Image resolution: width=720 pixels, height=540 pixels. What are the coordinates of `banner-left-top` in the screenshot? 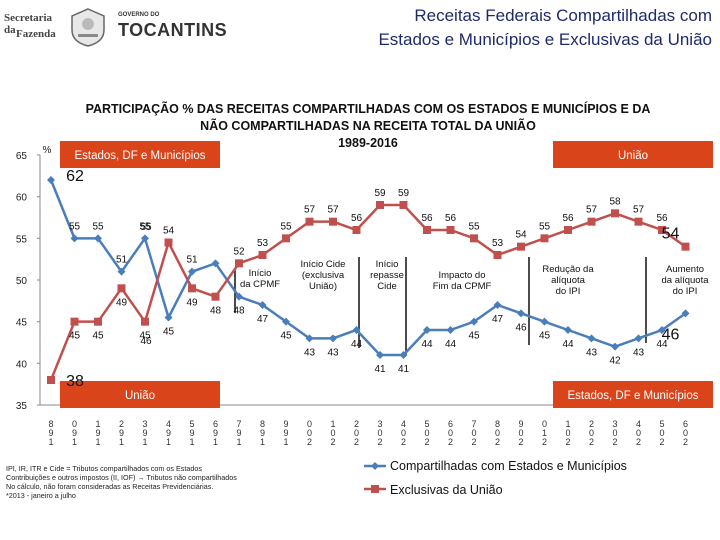 It's located at (140, 154).